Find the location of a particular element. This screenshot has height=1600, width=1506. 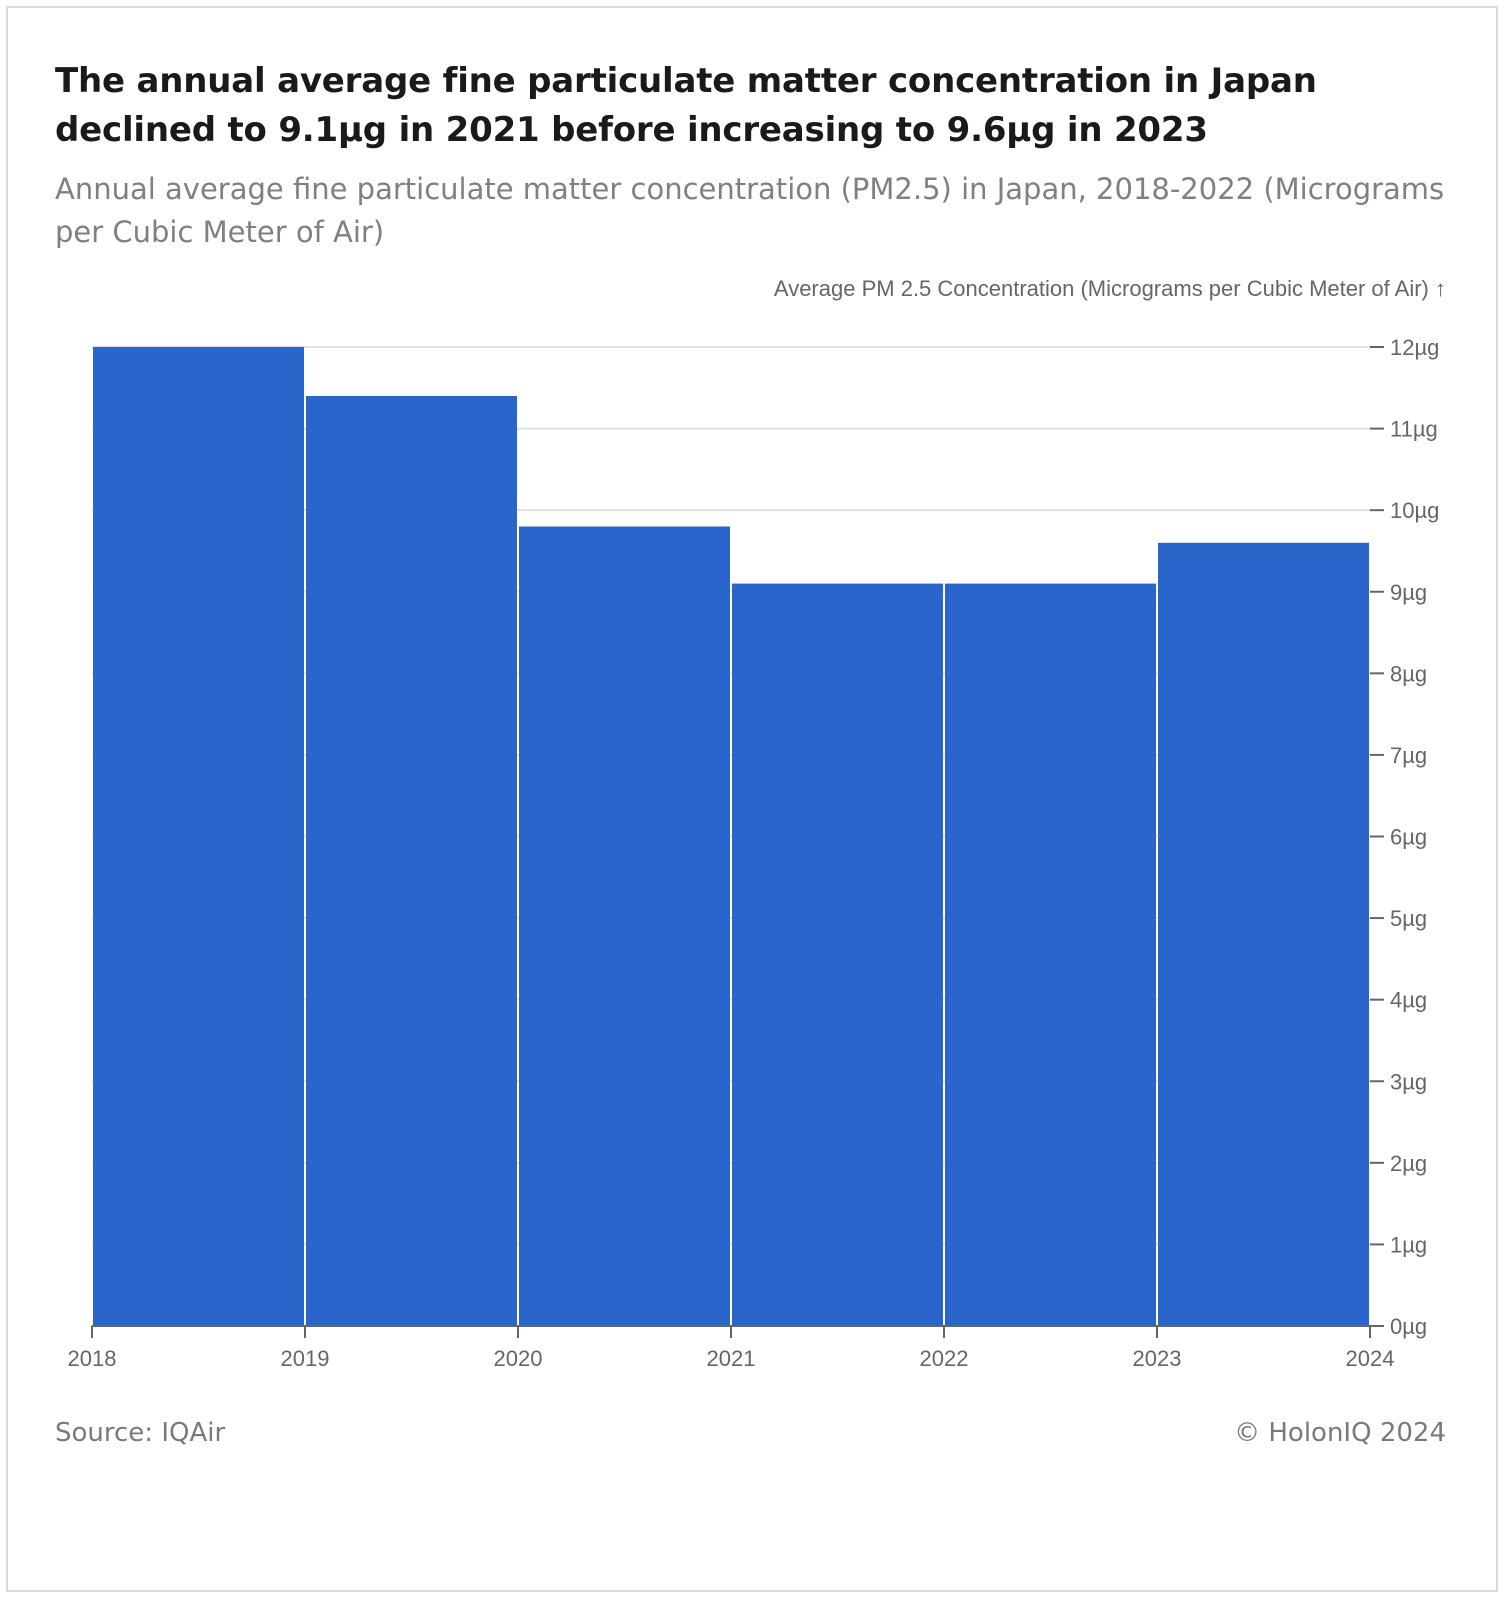

x-tick-label: 2020 is located at coordinates (518, 1358).